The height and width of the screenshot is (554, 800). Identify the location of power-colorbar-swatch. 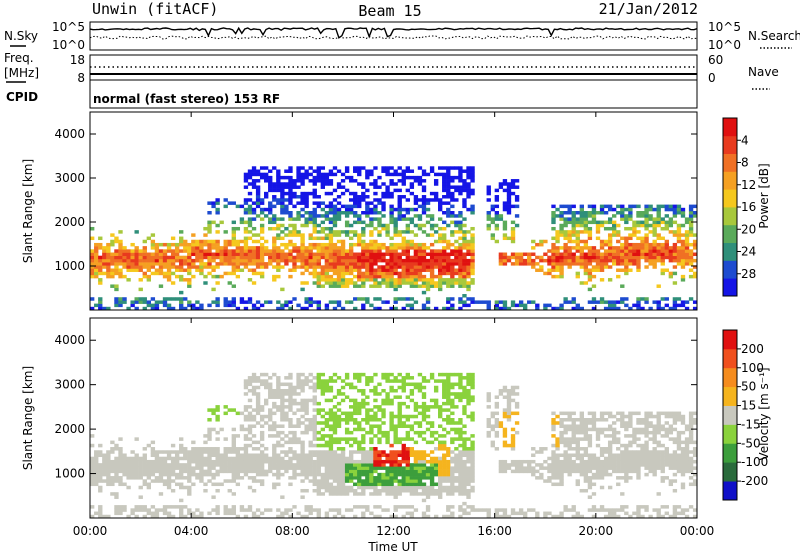
(730, 216).